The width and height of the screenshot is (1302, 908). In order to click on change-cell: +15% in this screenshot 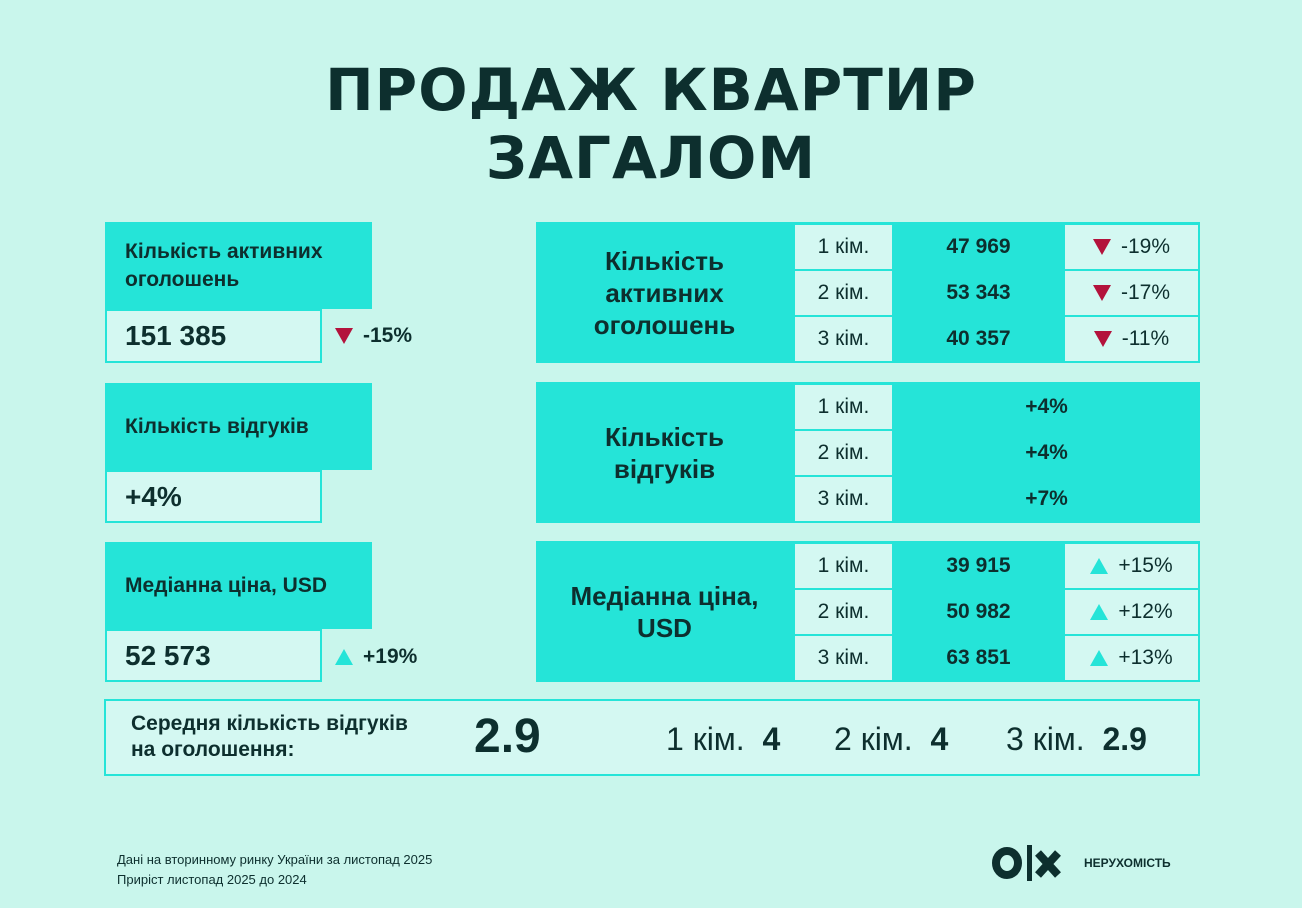, I will do `click(1131, 566)`.